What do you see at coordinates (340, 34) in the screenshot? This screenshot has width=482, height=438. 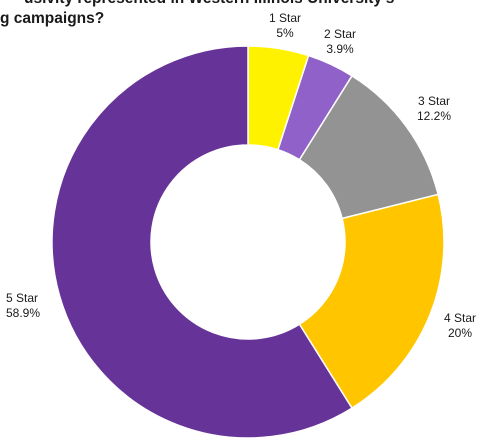 I see `slice-label-2-star: 2 Star` at bounding box center [340, 34].